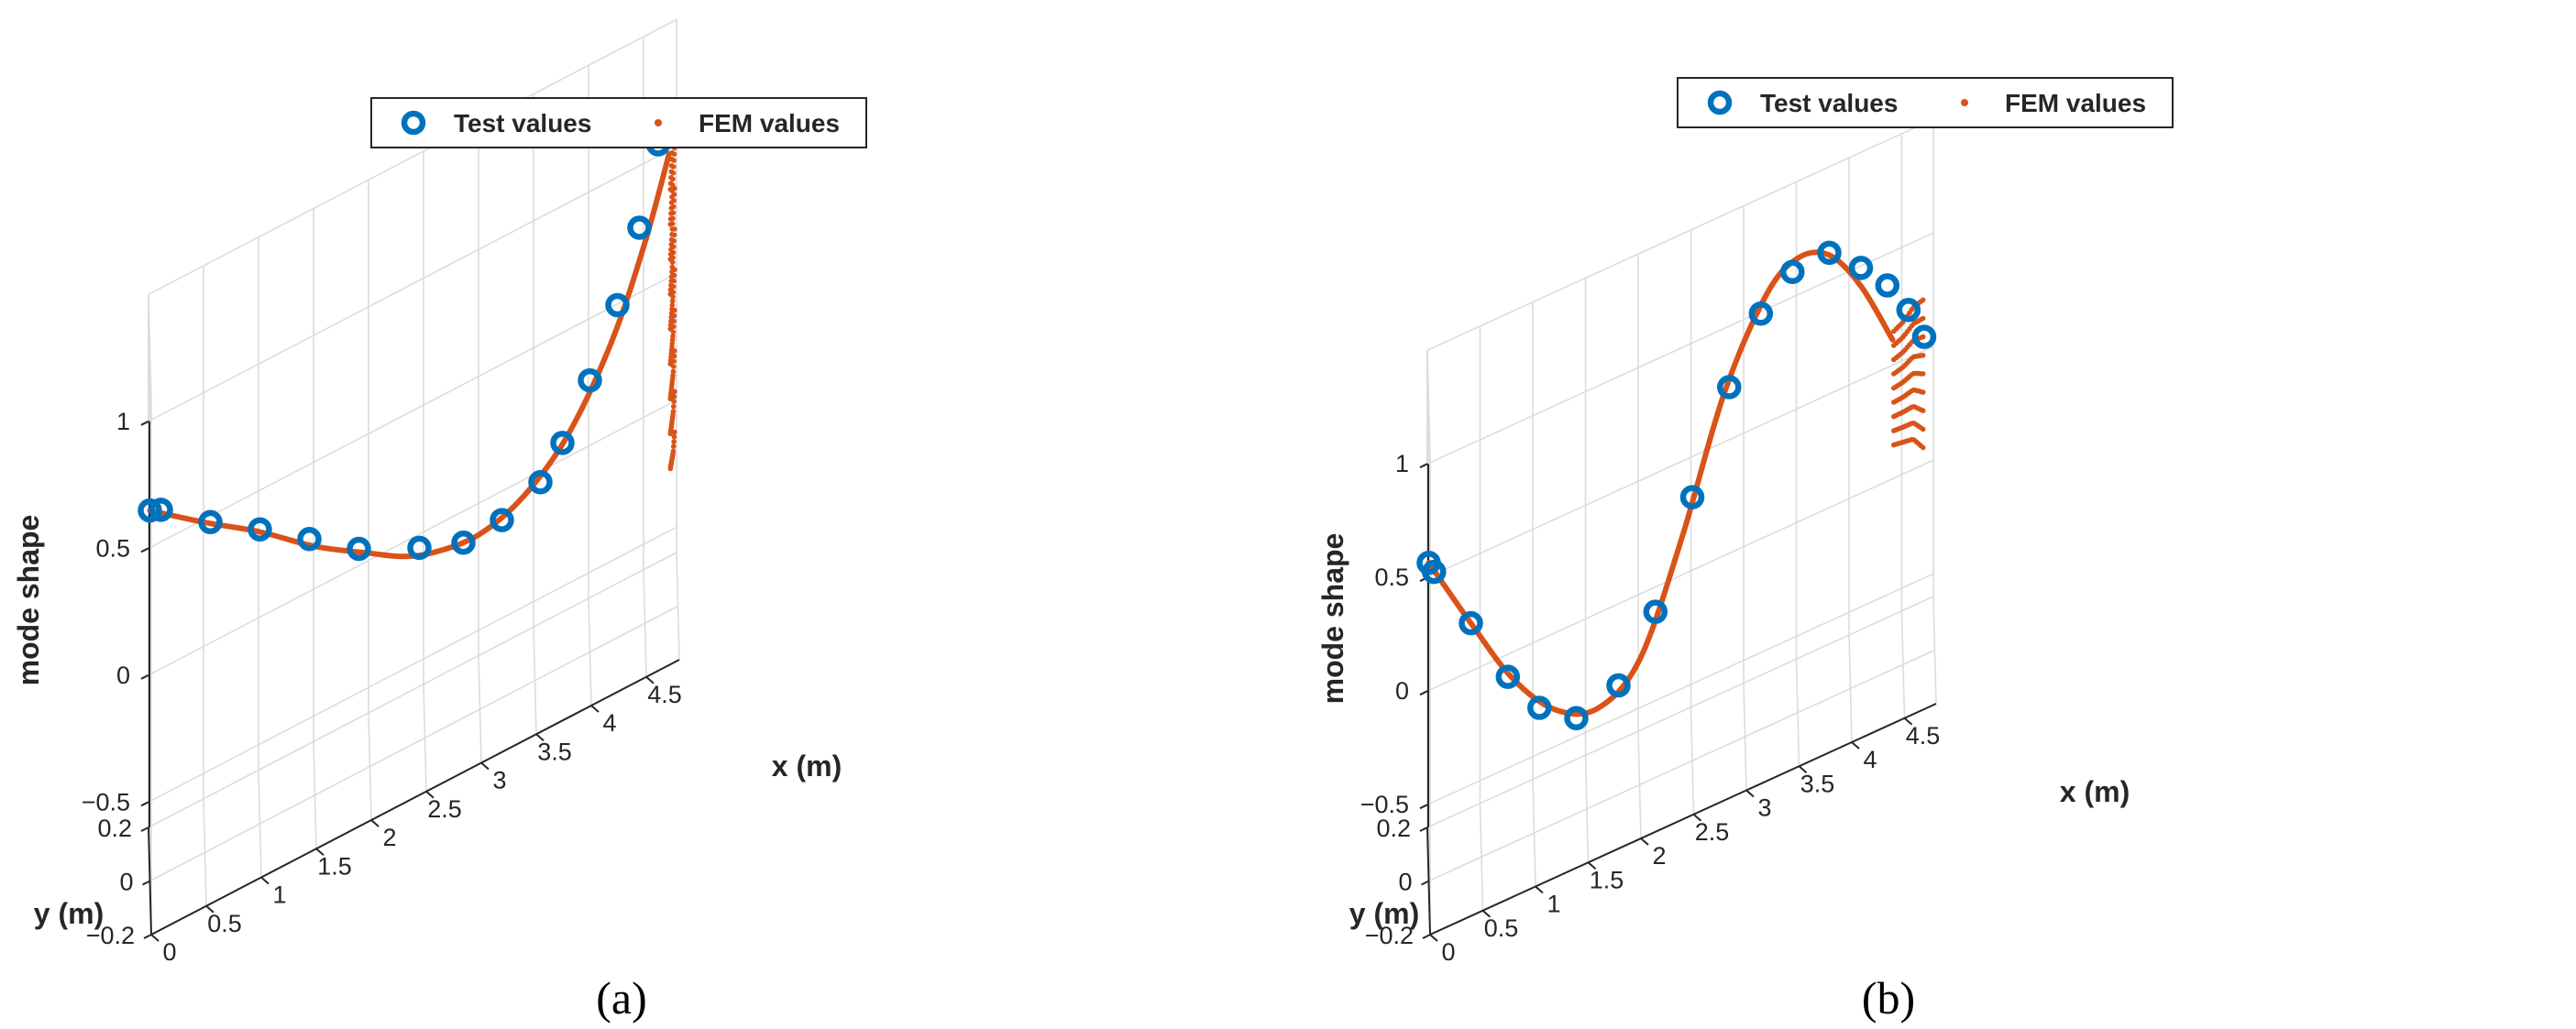 The image size is (2576, 1029). What do you see at coordinates (622, 998) in the screenshot?
I see `panel-a-caption: (a)` at bounding box center [622, 998].